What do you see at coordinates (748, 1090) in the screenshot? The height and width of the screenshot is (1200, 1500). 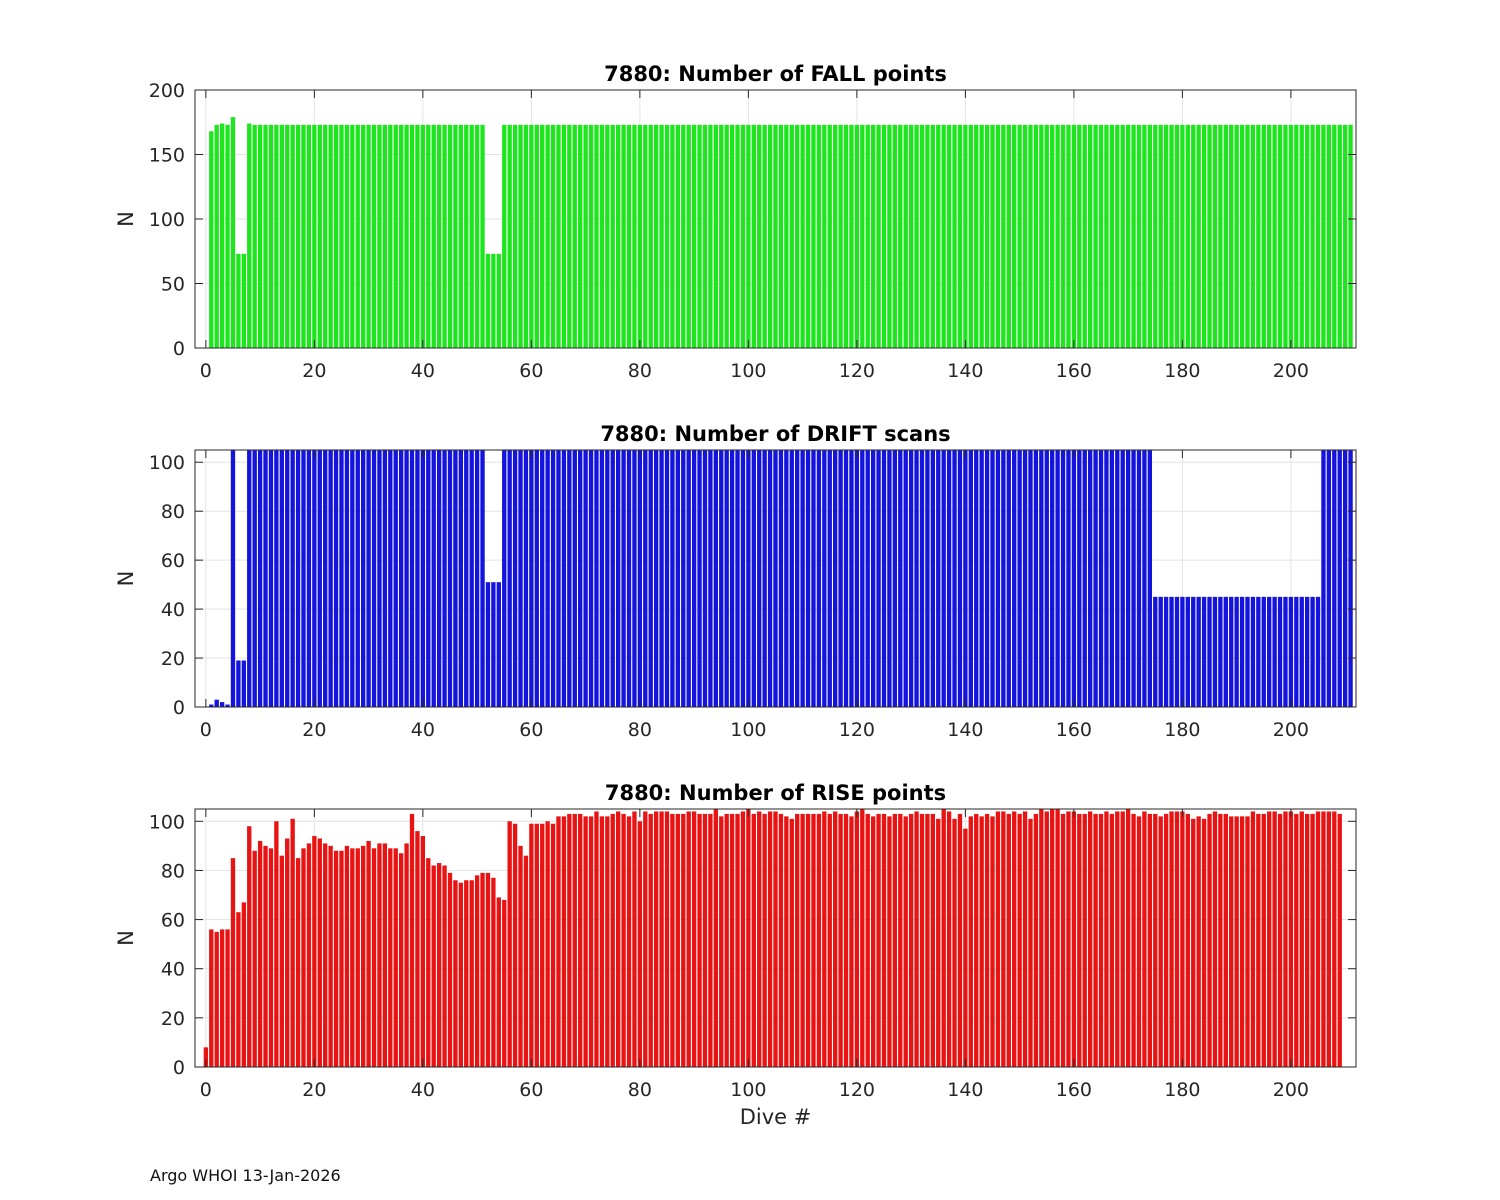 I see `x-tick-label: 100` at bounding box center [748, 1090].